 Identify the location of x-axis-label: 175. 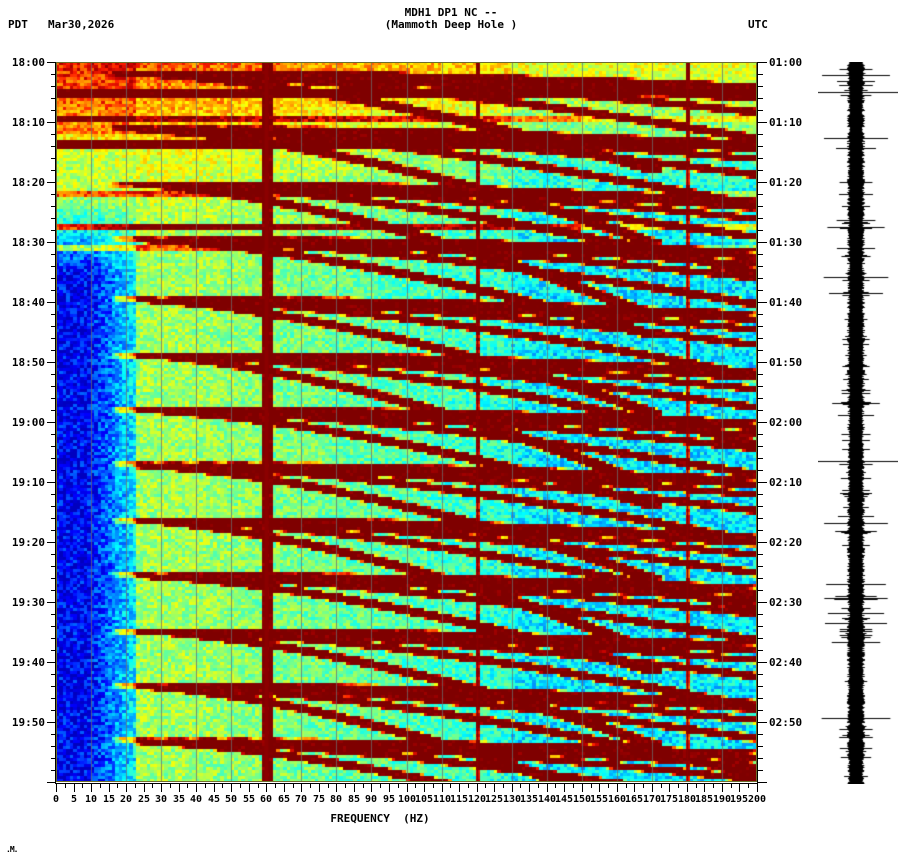
(669, 799).